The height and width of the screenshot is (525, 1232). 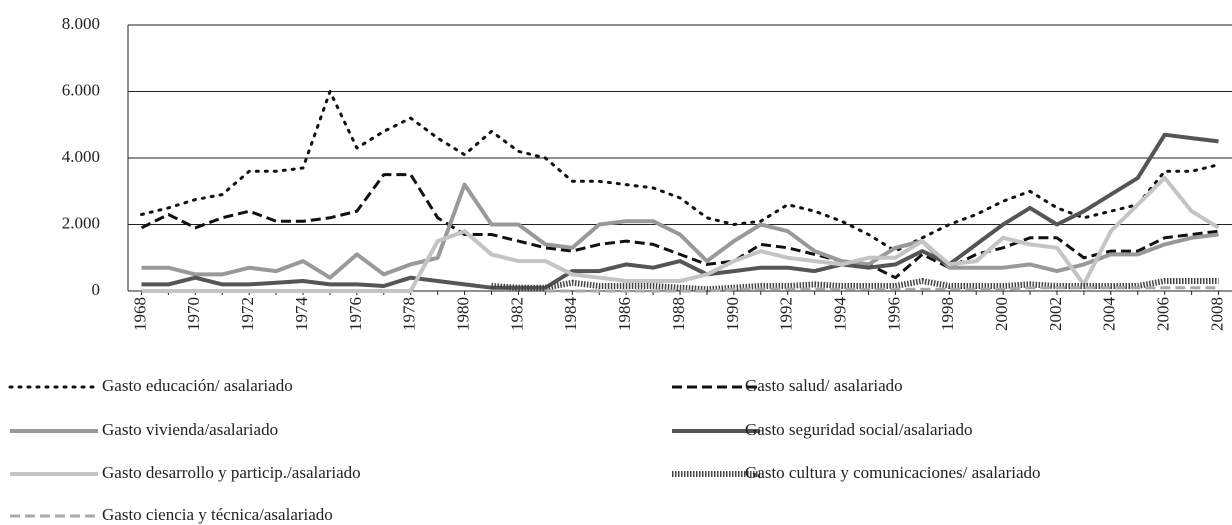 What do you see at coordinates (516, 314) in the screenshot?
I see `x-tick-label: 1982` at bounding box center [516, 314].